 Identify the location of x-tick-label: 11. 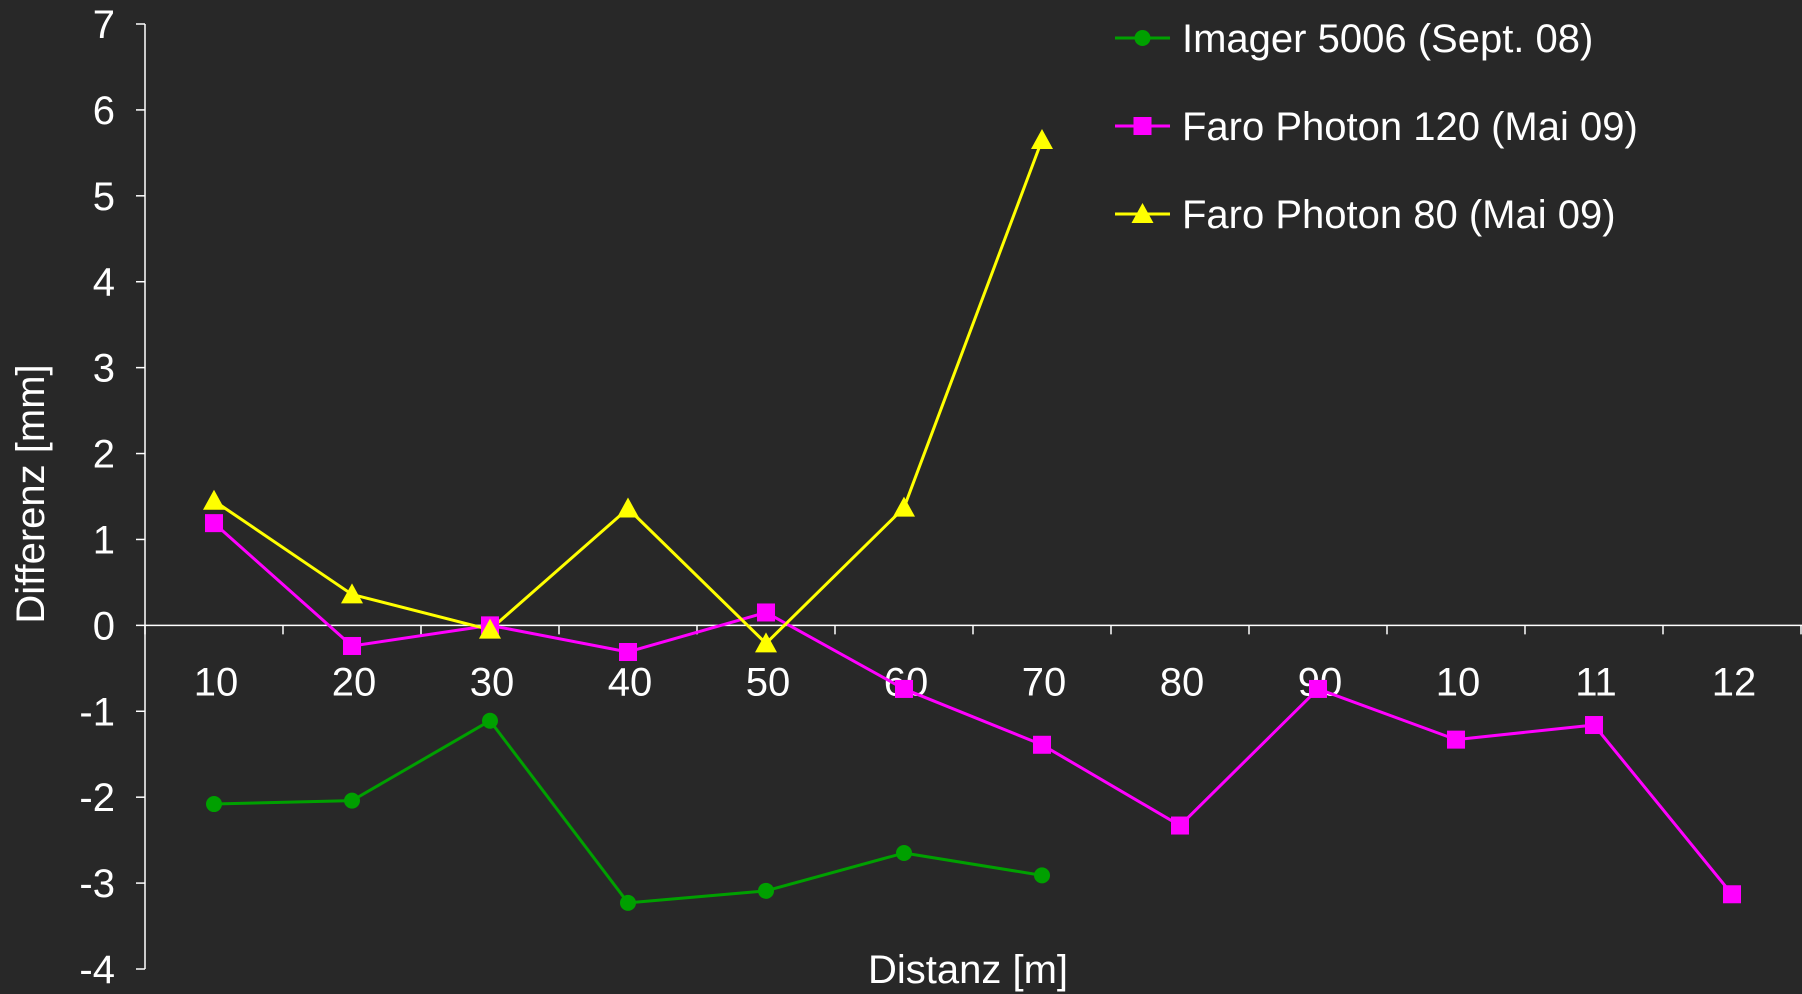
(1596, 682).